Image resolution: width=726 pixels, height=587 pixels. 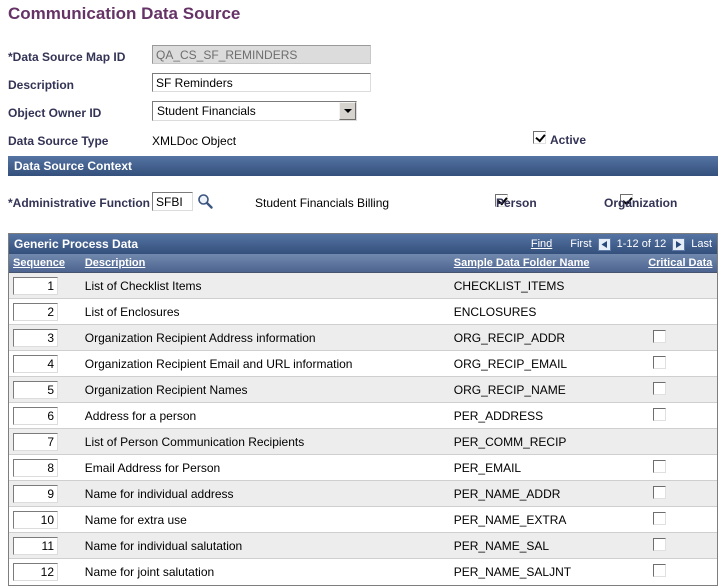 What do you see at coordinates (347, 111) in the screenshot?
I see `dropdown-arrow-icon` at bounding box center [347, 111].